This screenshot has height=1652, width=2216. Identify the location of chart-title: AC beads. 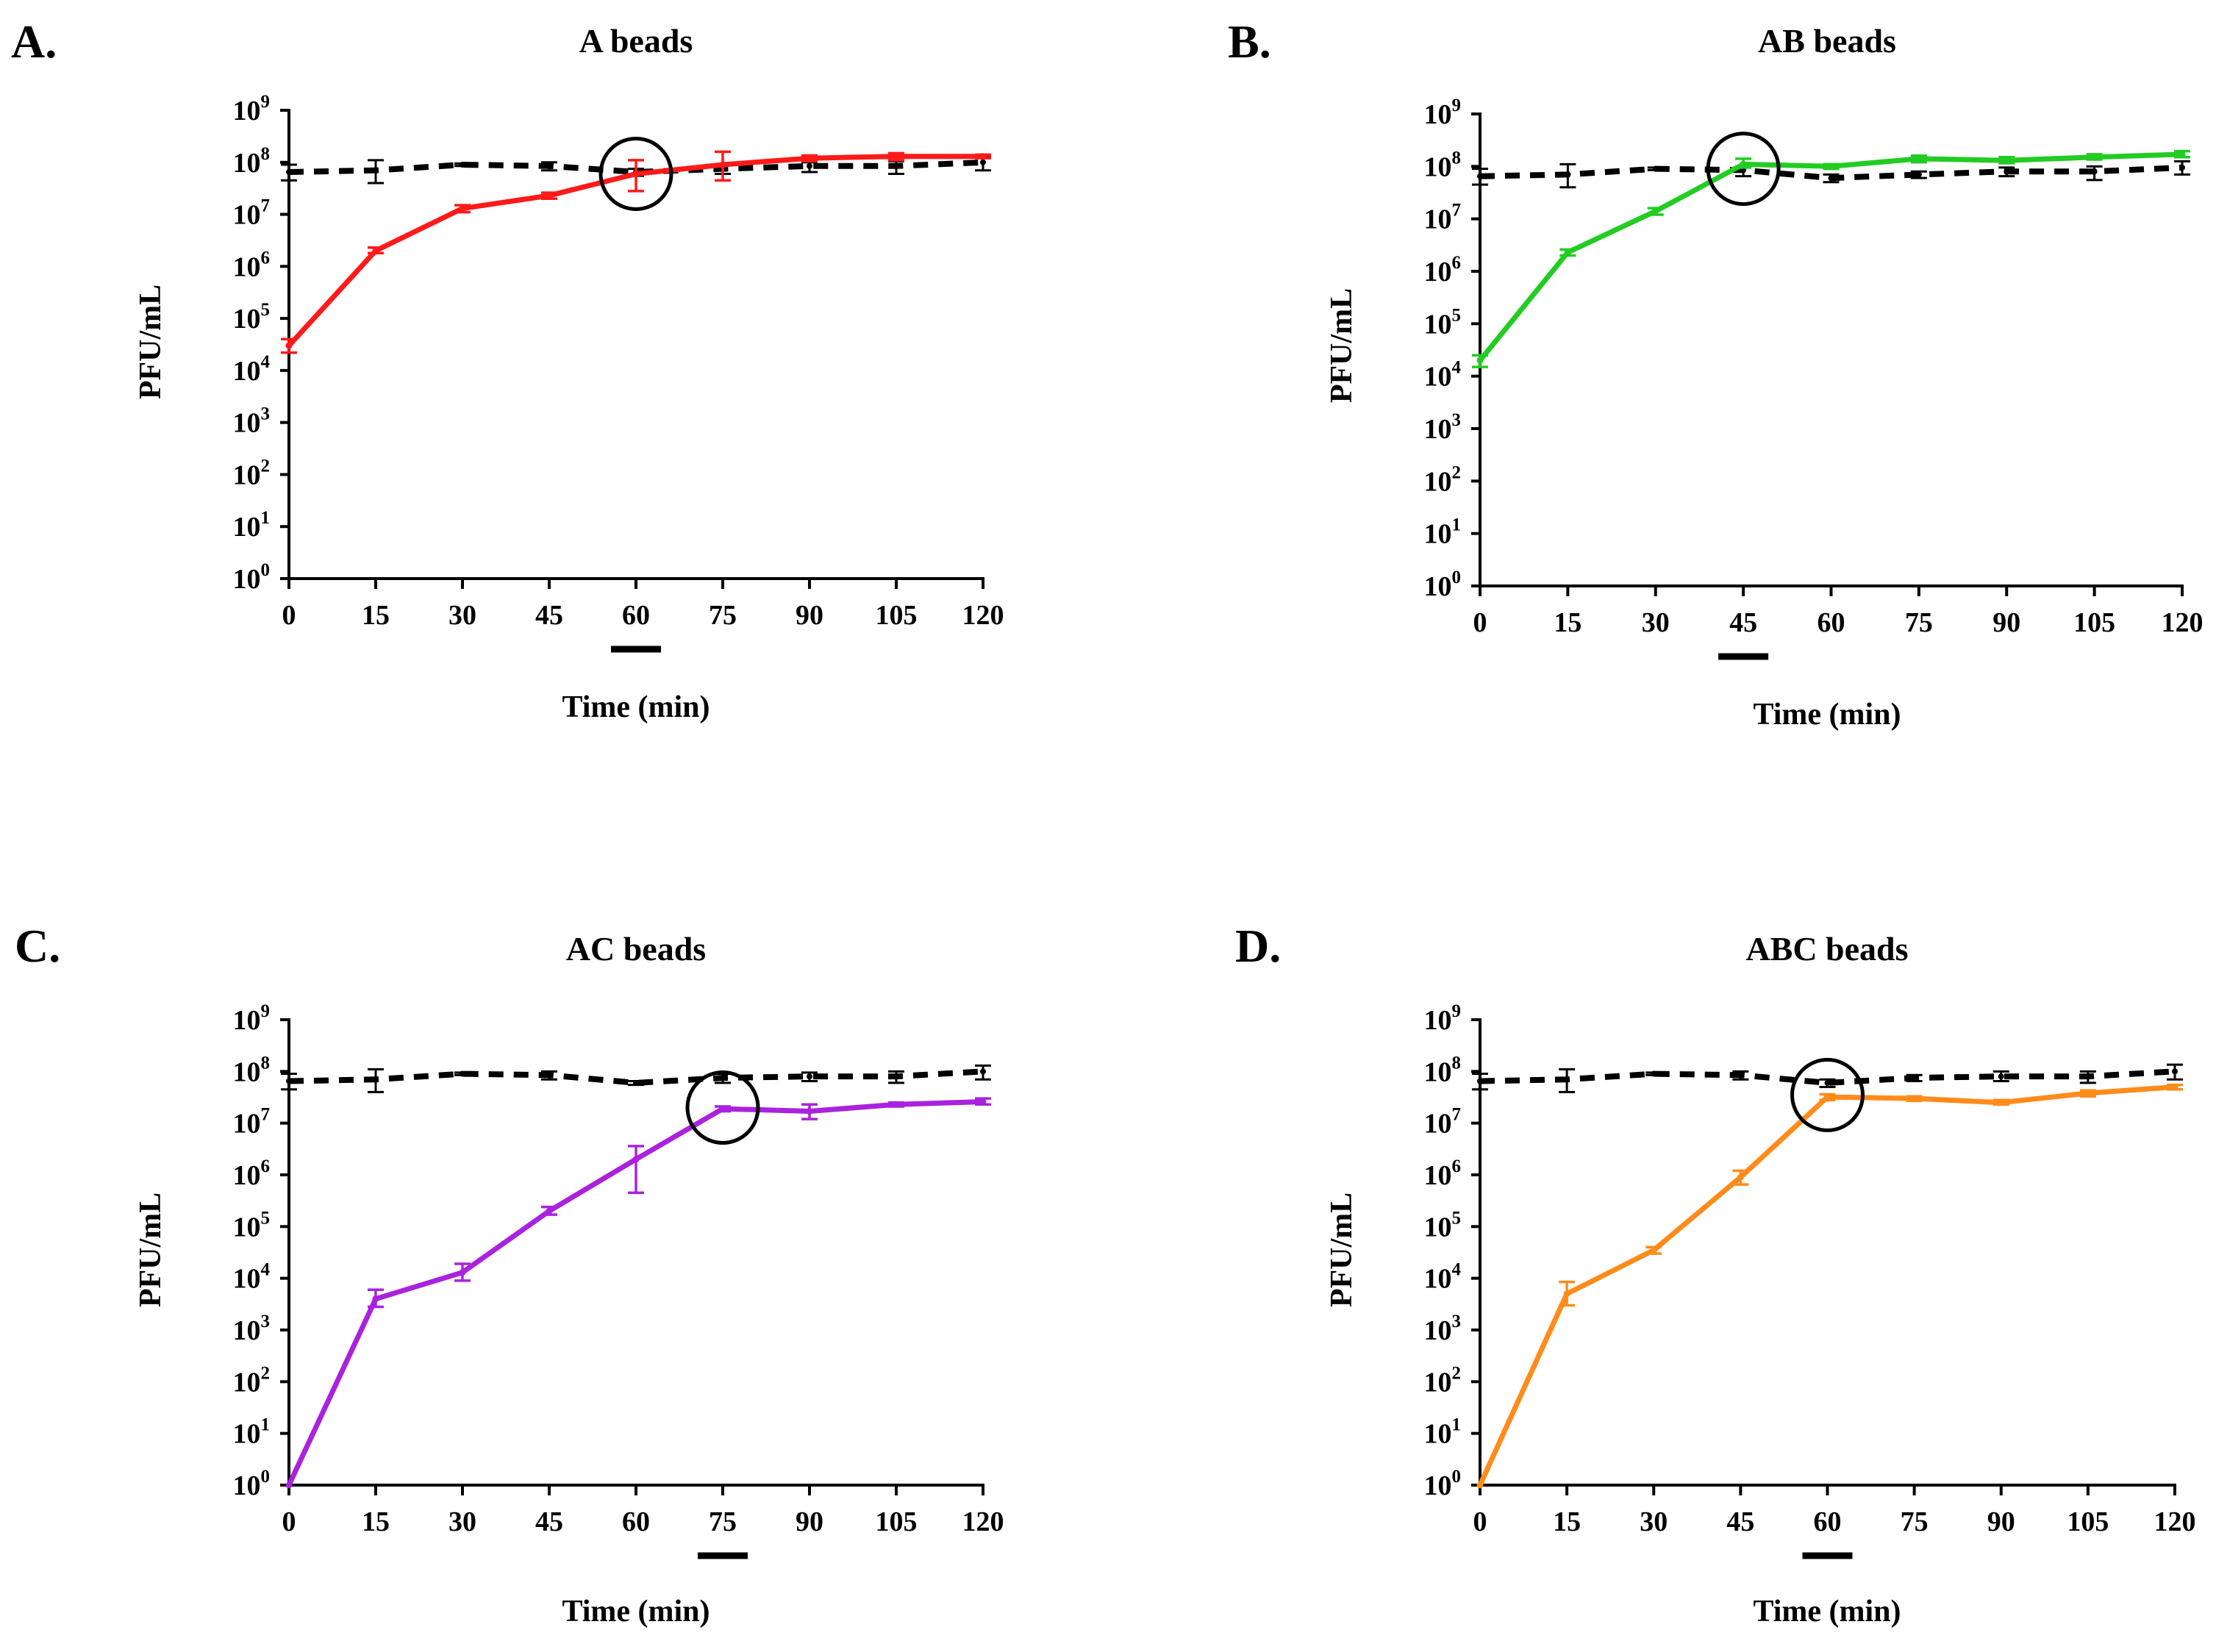
(636, 949).